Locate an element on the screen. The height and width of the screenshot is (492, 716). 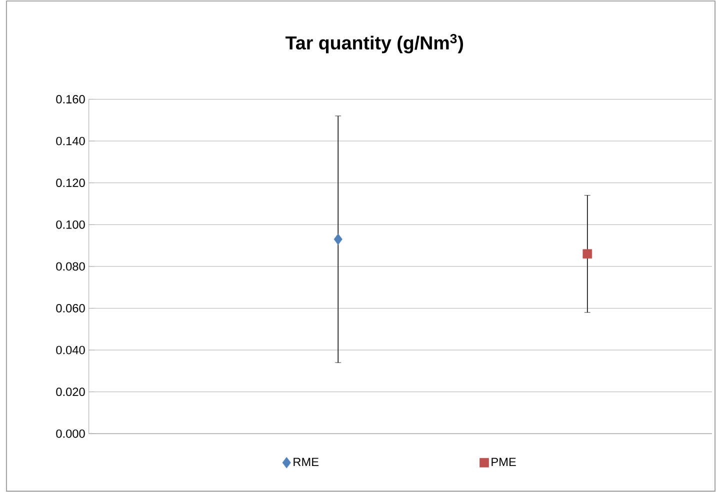
y-tick-label: 0.160 is located at coordinates (70, 99).